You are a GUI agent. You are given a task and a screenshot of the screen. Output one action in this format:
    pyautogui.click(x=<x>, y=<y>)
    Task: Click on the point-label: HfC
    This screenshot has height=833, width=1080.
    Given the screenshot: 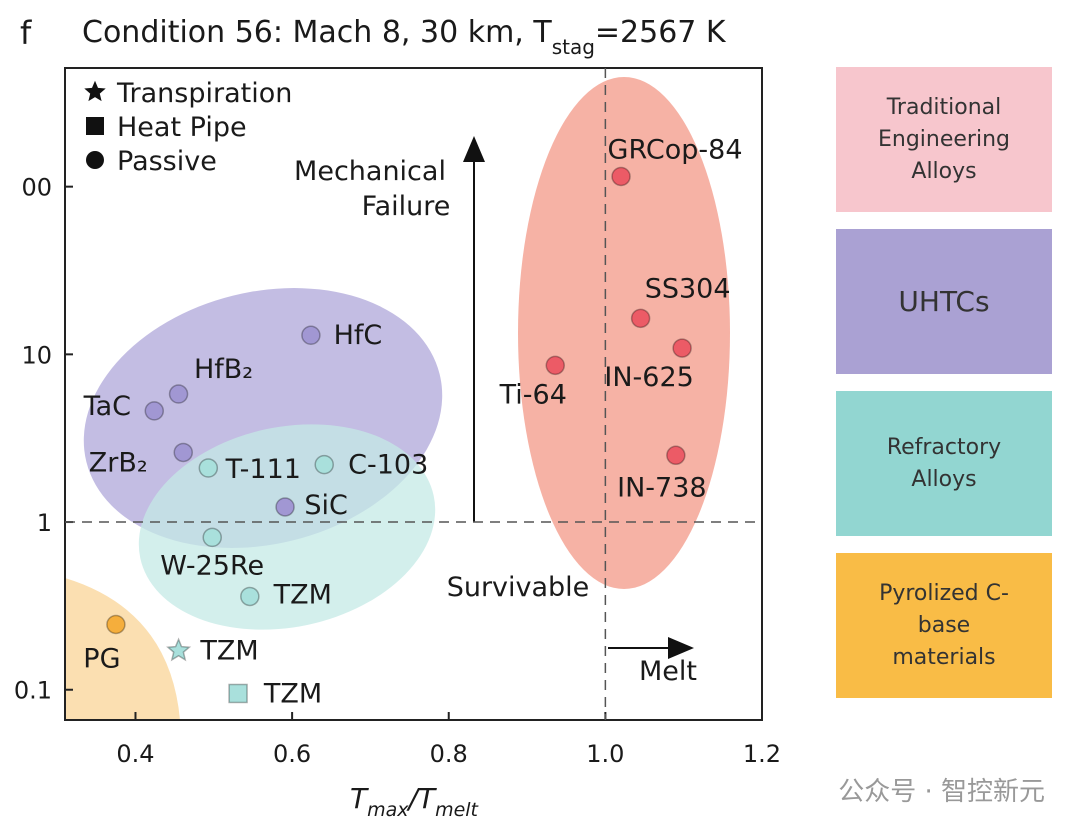 What is the action you would take?
    pyautogui.click(x=358, y=335)
    